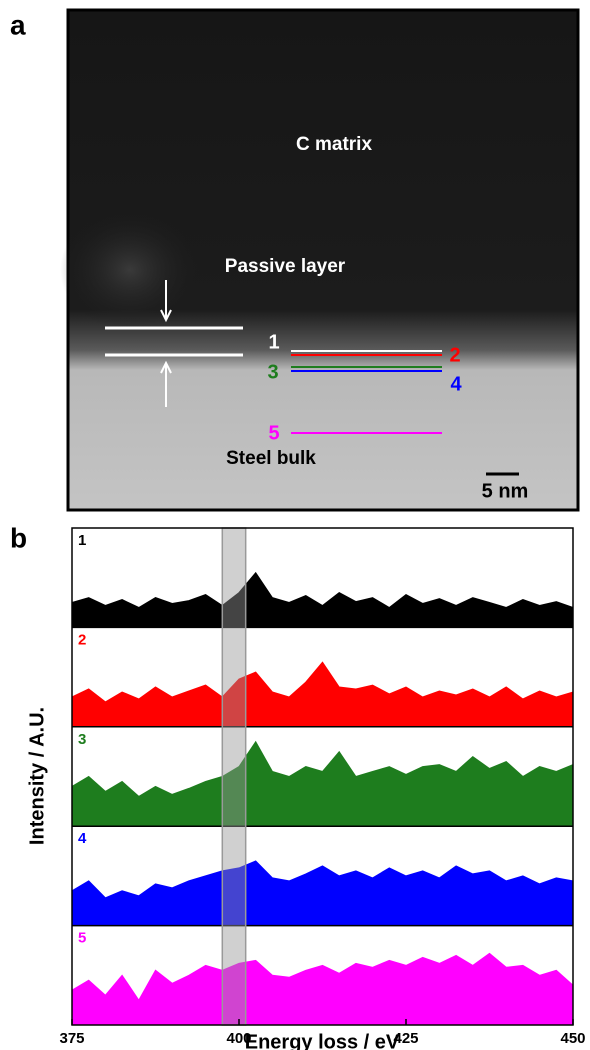  Describe the element at coordinates (82, 838) in the screenshot. I see `series-label: 4` at that location.